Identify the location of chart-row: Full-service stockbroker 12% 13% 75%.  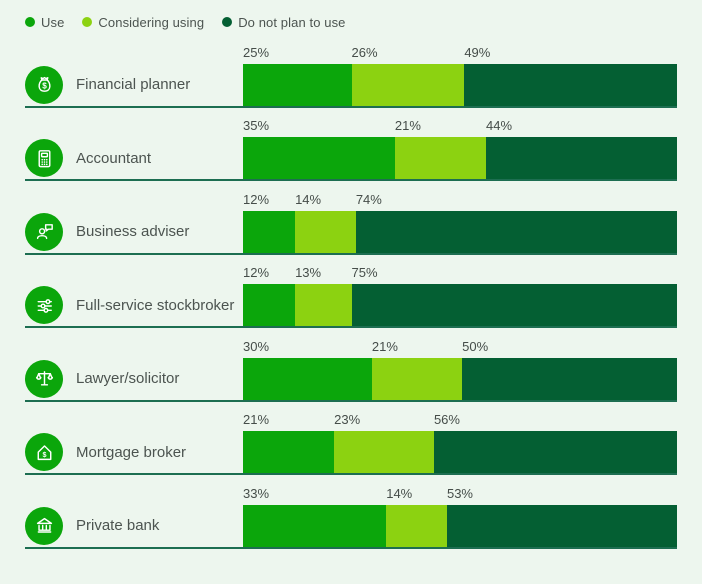
(351, 291).